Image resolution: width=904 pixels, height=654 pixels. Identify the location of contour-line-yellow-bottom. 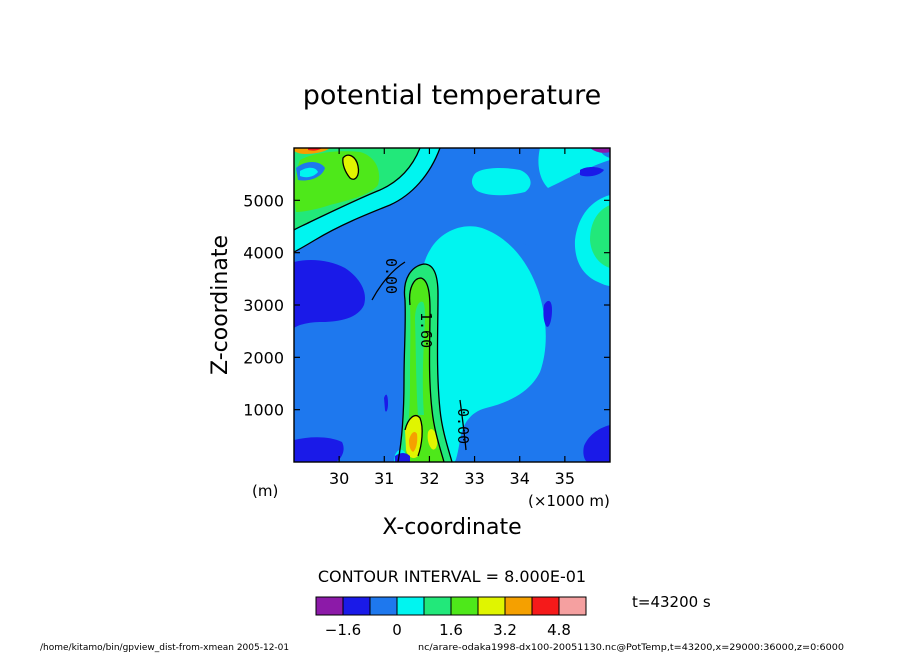
(413, 436).